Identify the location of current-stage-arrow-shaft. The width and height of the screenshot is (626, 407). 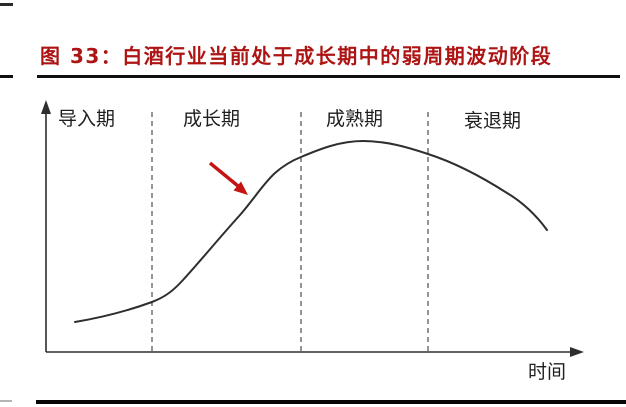
(224, 174).